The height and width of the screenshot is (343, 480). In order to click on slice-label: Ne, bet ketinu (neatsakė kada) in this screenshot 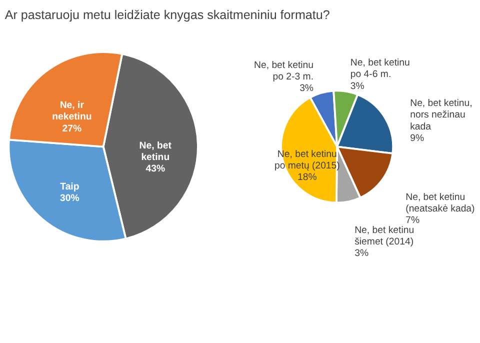, I will do `click(440, 203)`.